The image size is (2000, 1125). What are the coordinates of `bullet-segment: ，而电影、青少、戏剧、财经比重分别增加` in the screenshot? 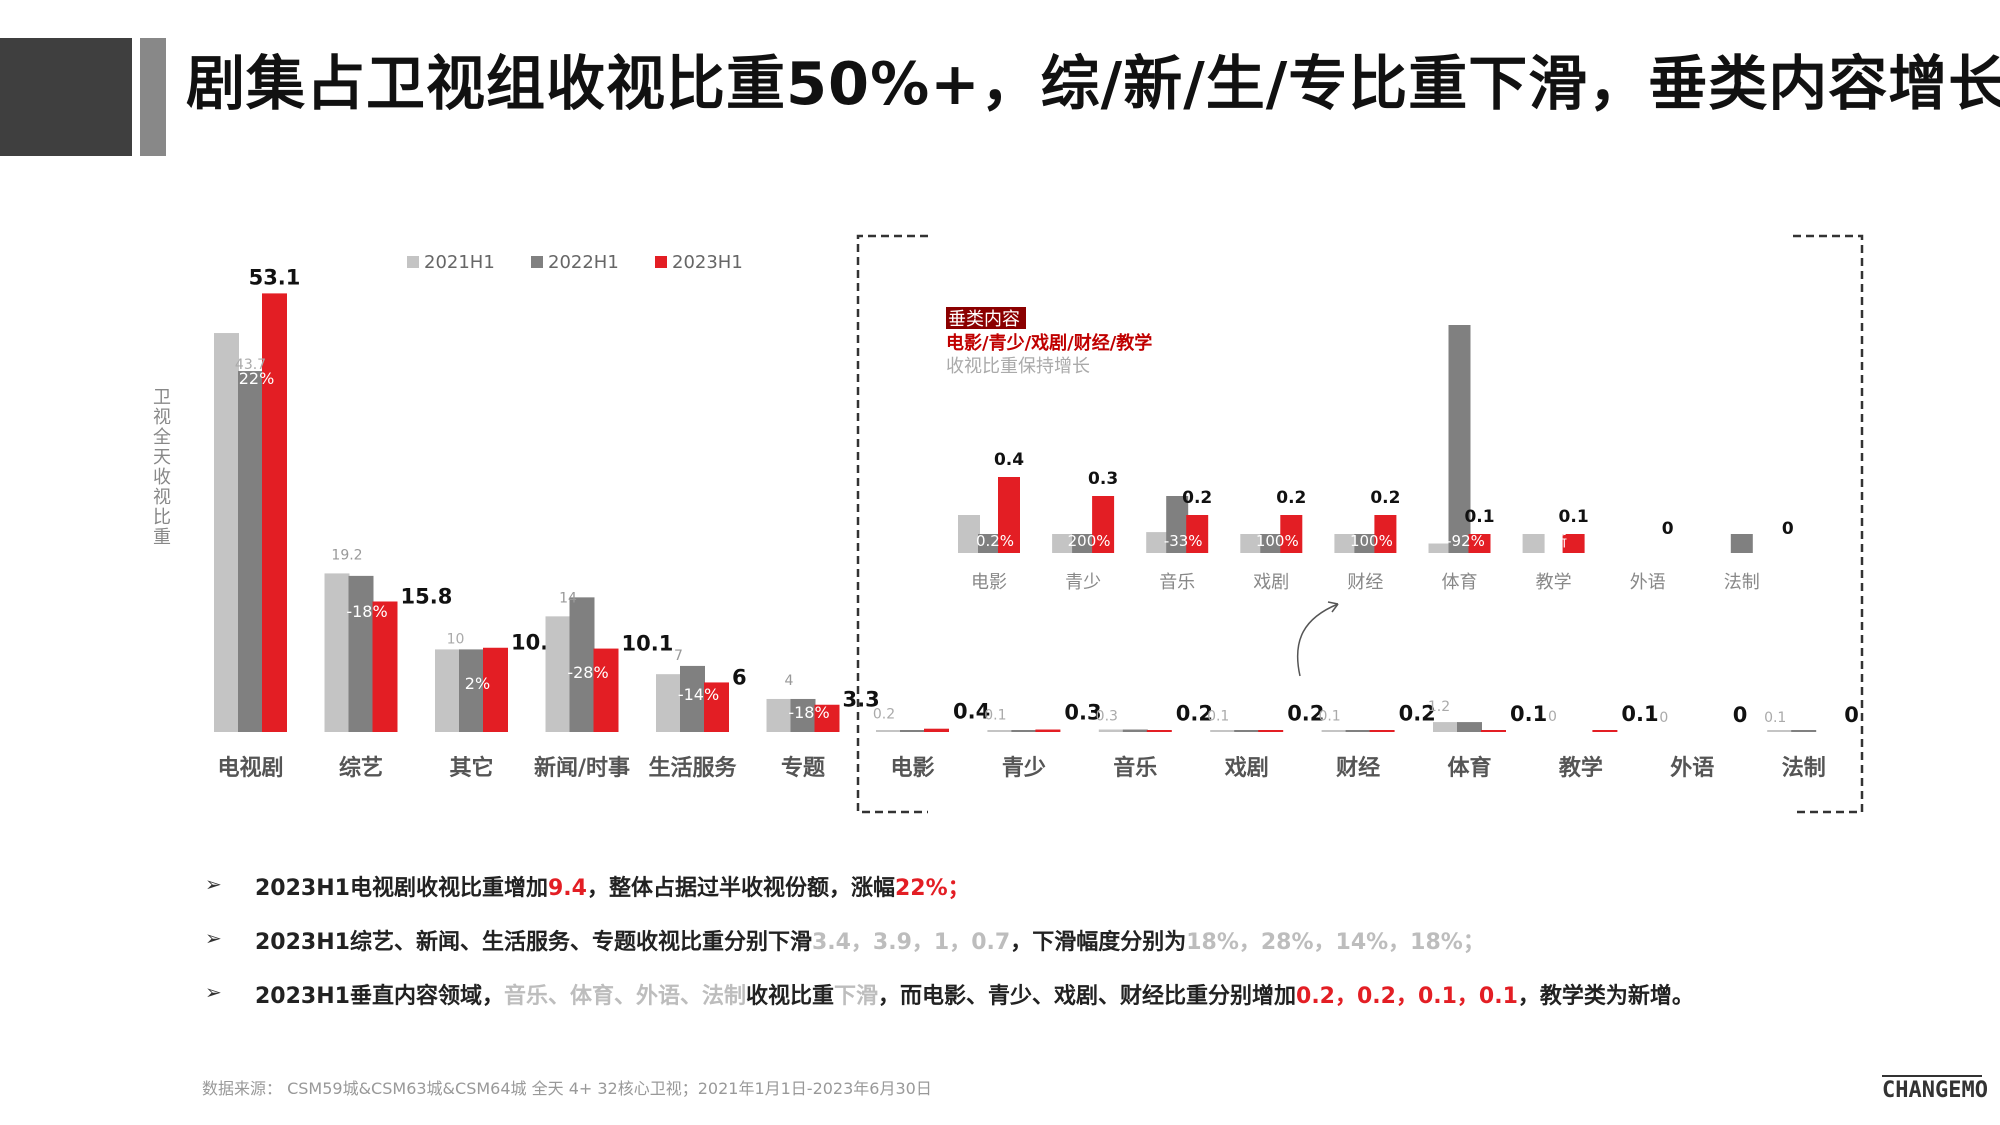 It's located at (1087, 996).